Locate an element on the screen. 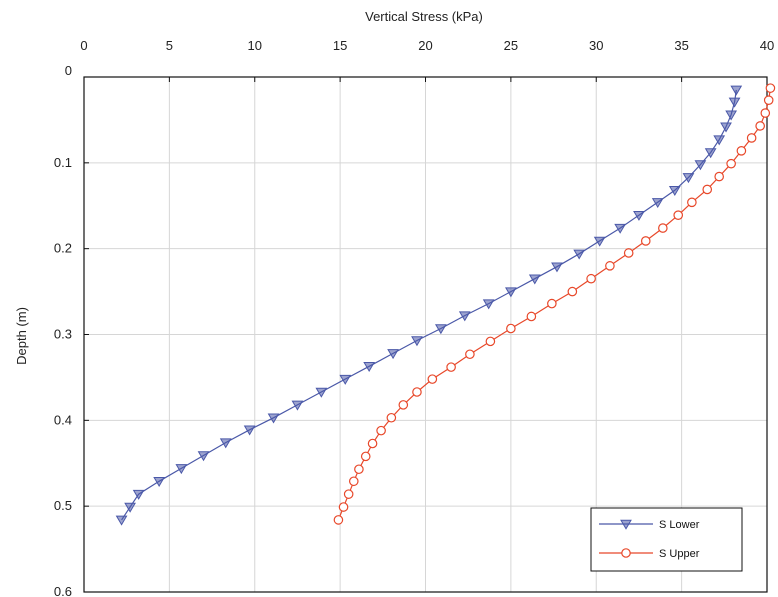 This screenshot has width=778, height=597. legend: S Lower S Upper is located at coordinates (666, 539).